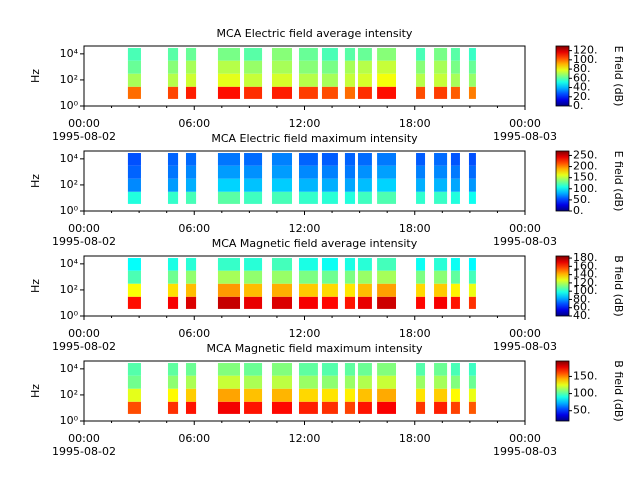 This screenshot has width=640, height=480. What do you see at coordinates (618, 285) in the screenshot?
I see `colorbar-label: B field (dB)` at bounding box center [618, 285].